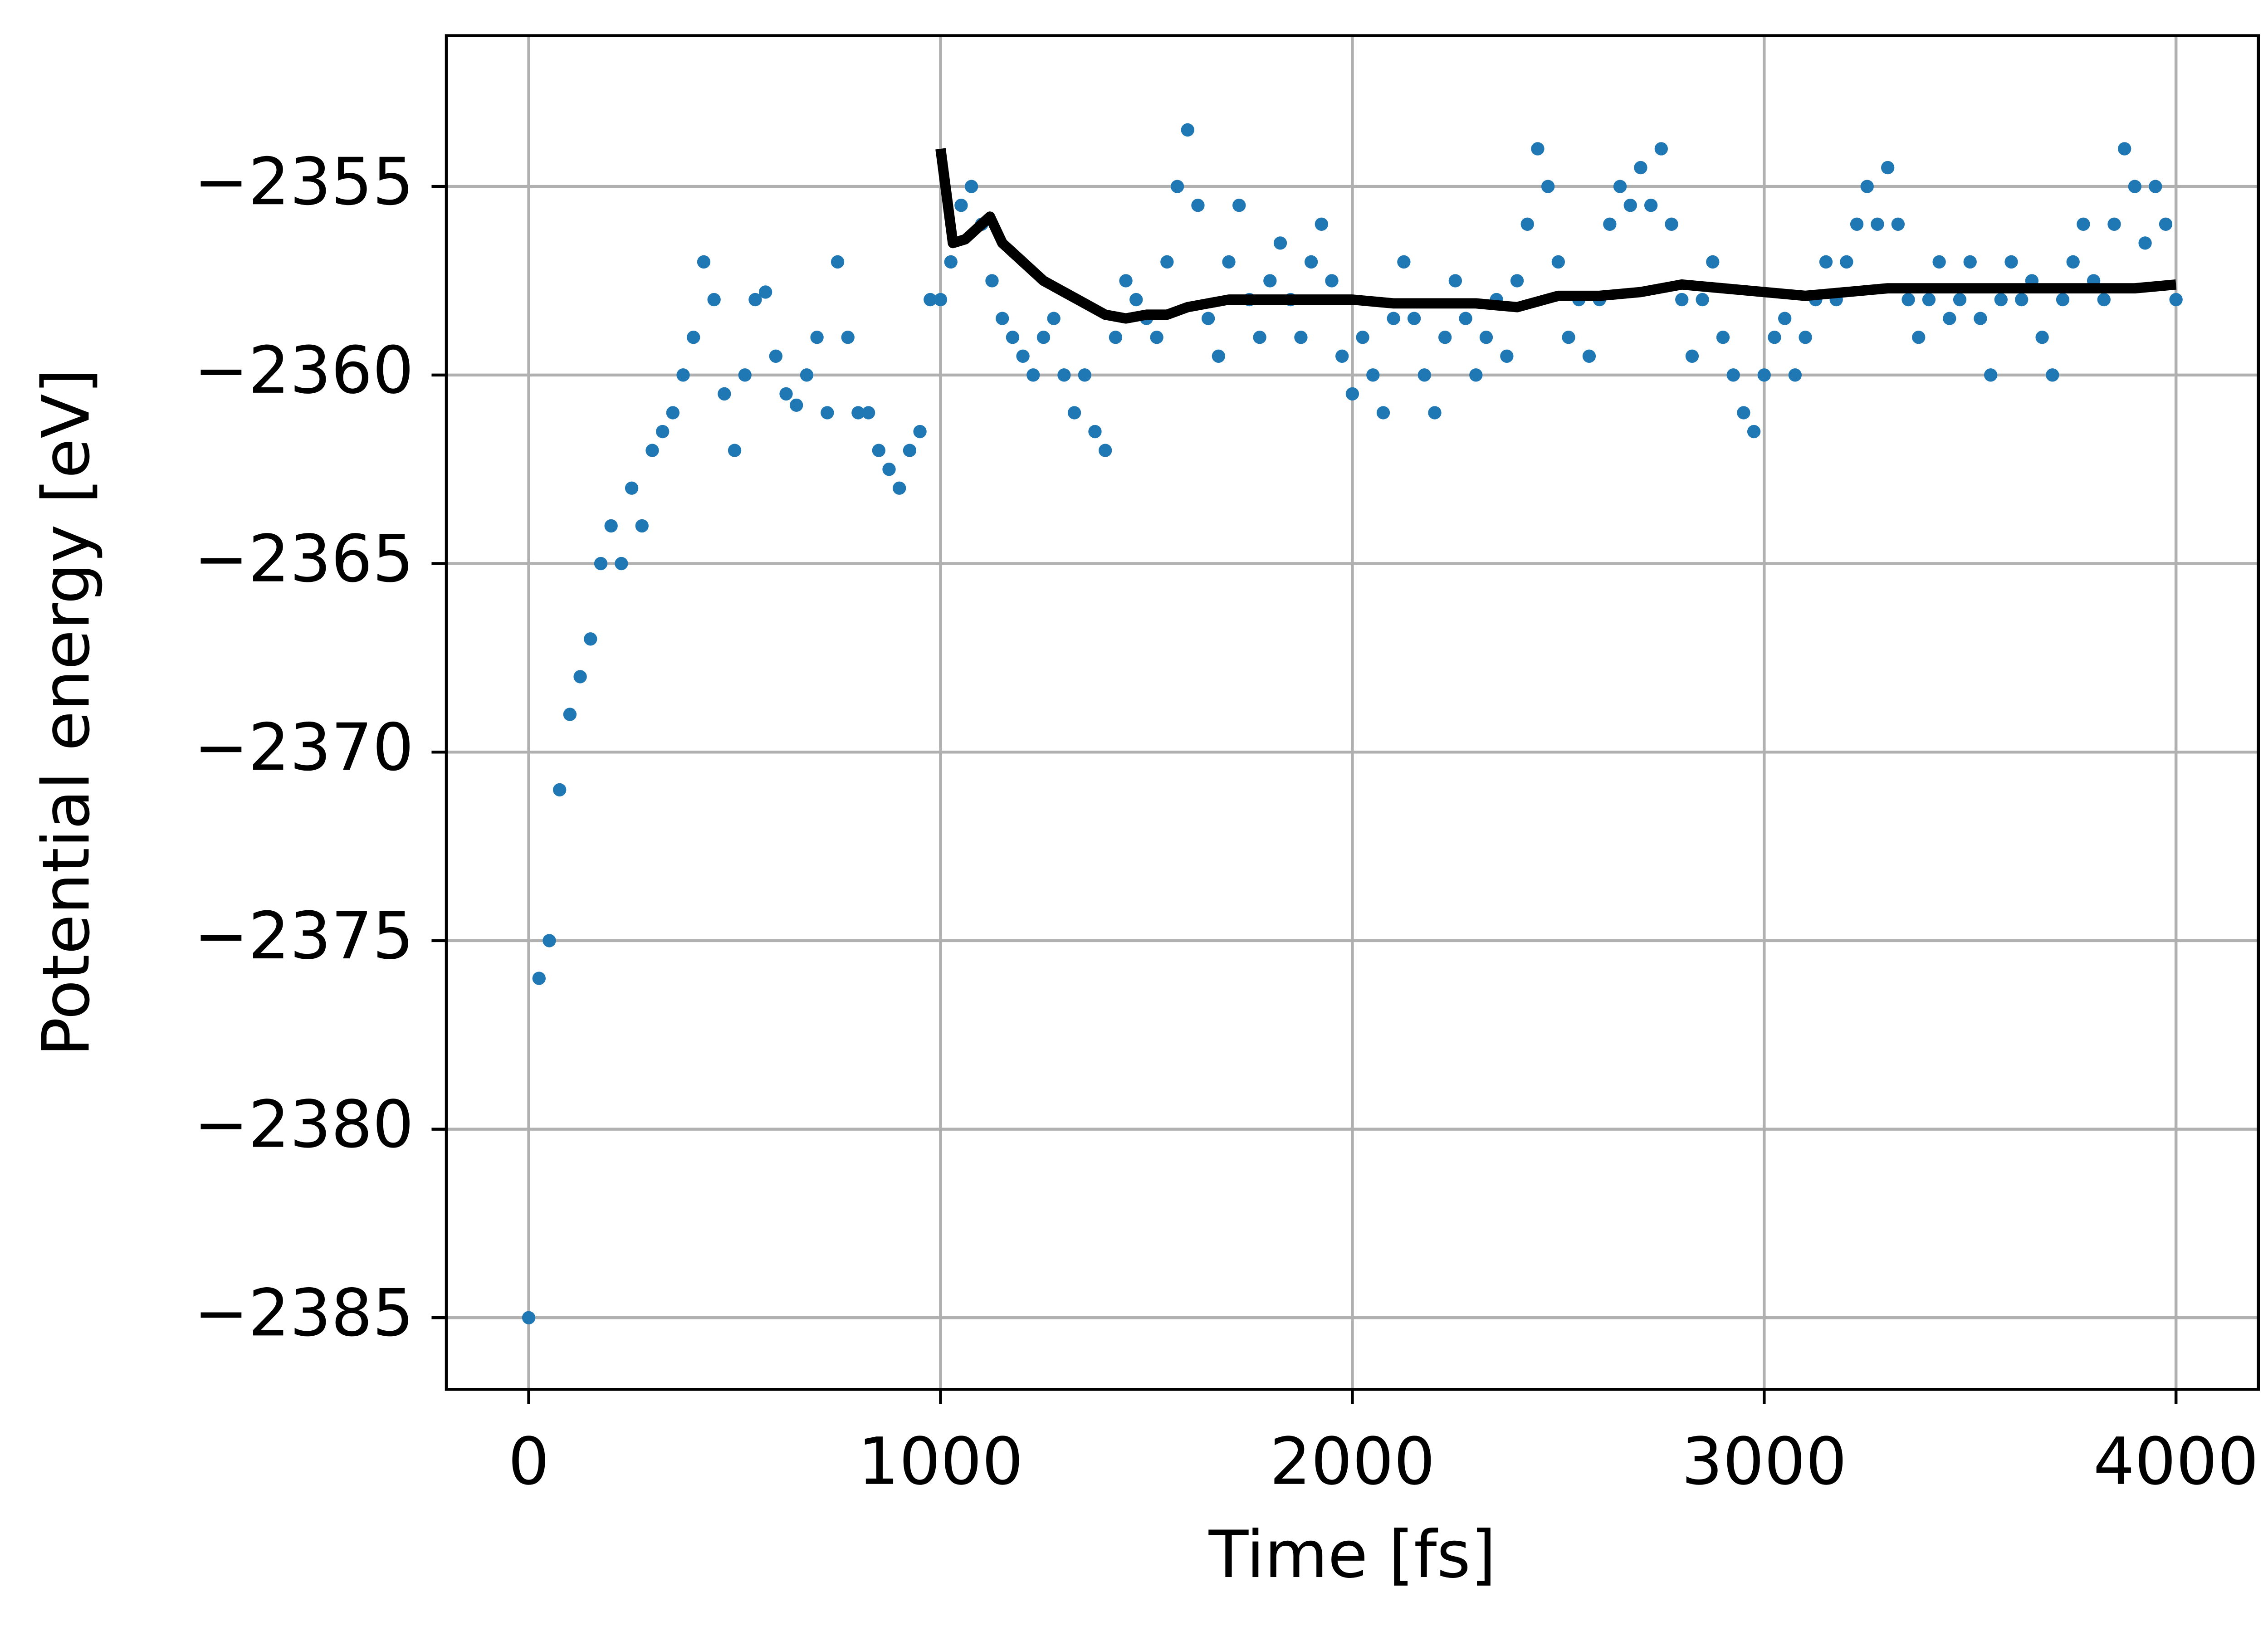 This screenshot has height=1626, width=2268. Describe the element at coordinates (304, 370) in the screenshot. I see `y-tick-label: −2360` at that location.